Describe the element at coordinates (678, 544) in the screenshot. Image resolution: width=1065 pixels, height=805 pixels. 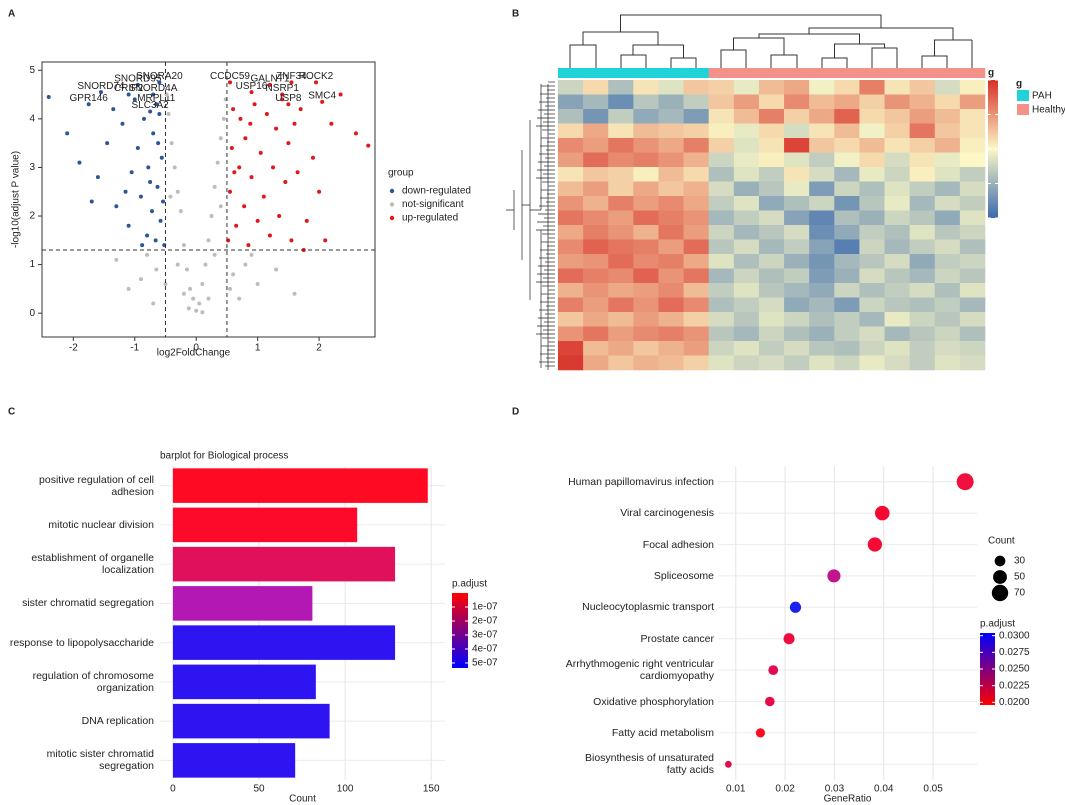
I see `category-label: Focal adhesion` at that location.